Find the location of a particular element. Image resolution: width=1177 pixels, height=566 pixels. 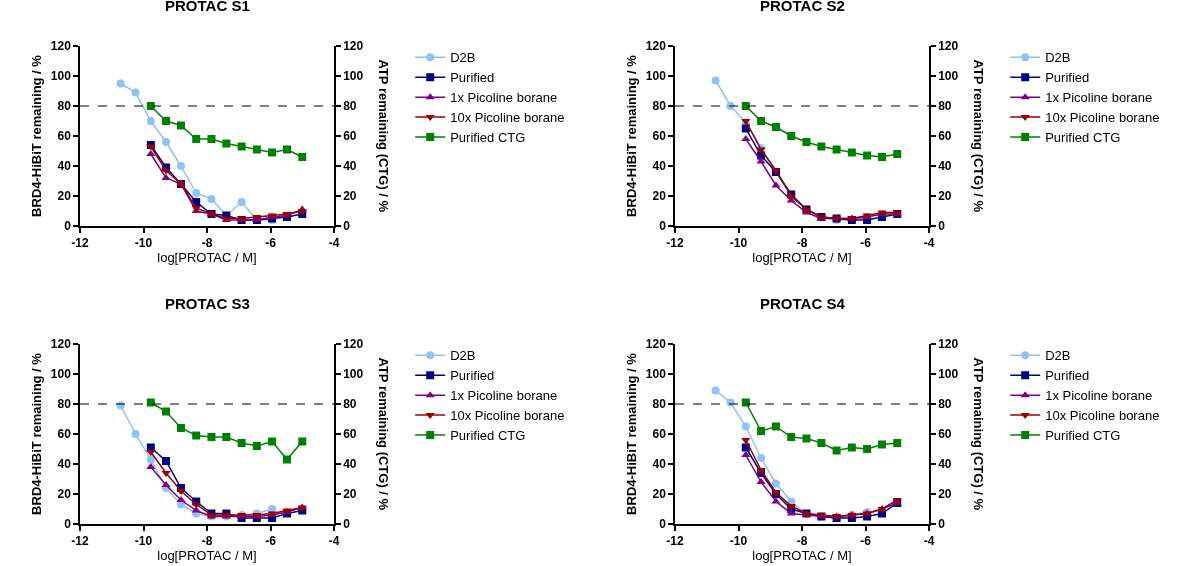

chart-title: PROTAC S1 is located at coordinates (207, 7).